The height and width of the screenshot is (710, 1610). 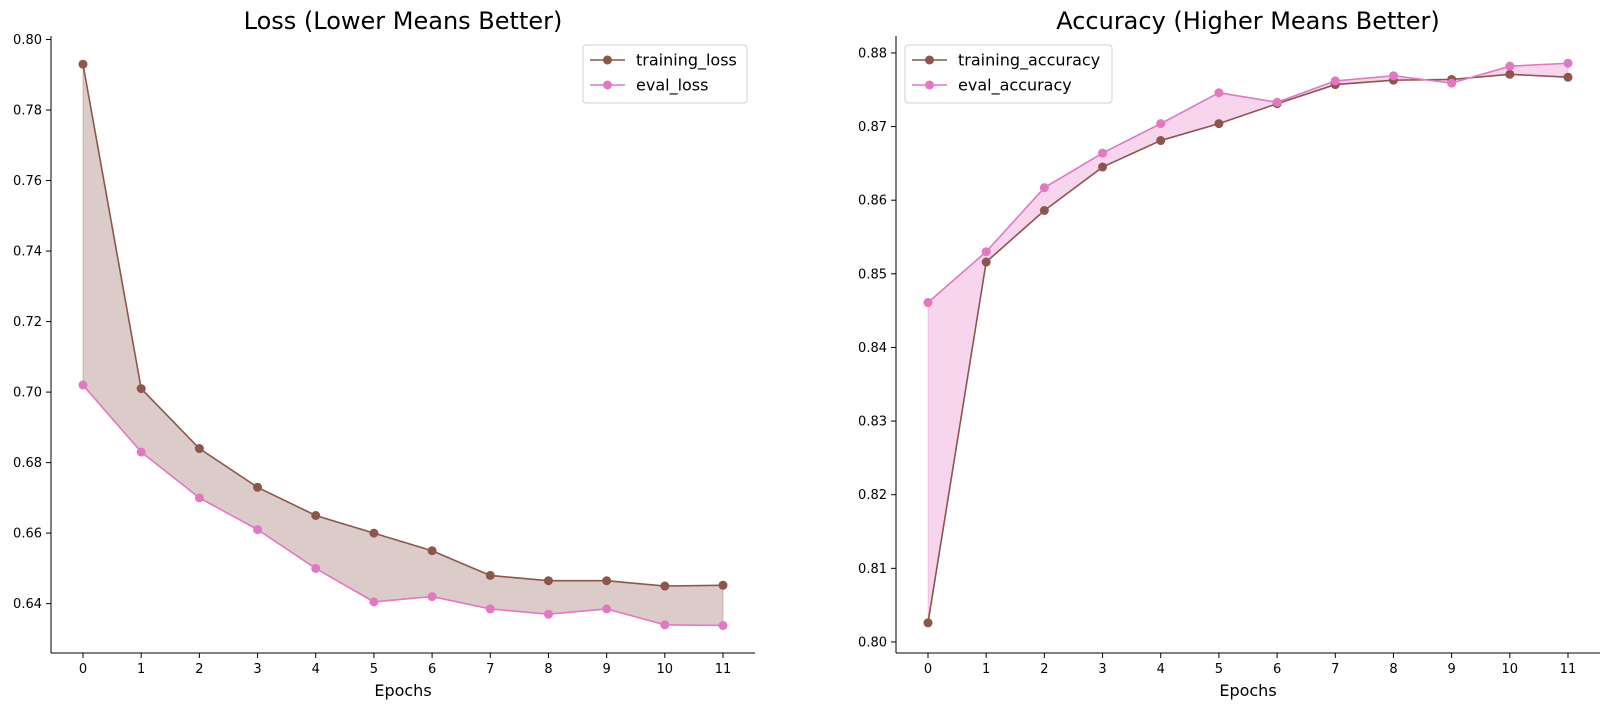 I want to click on y-tick-label: 0.84, so click(x=872, y=348).